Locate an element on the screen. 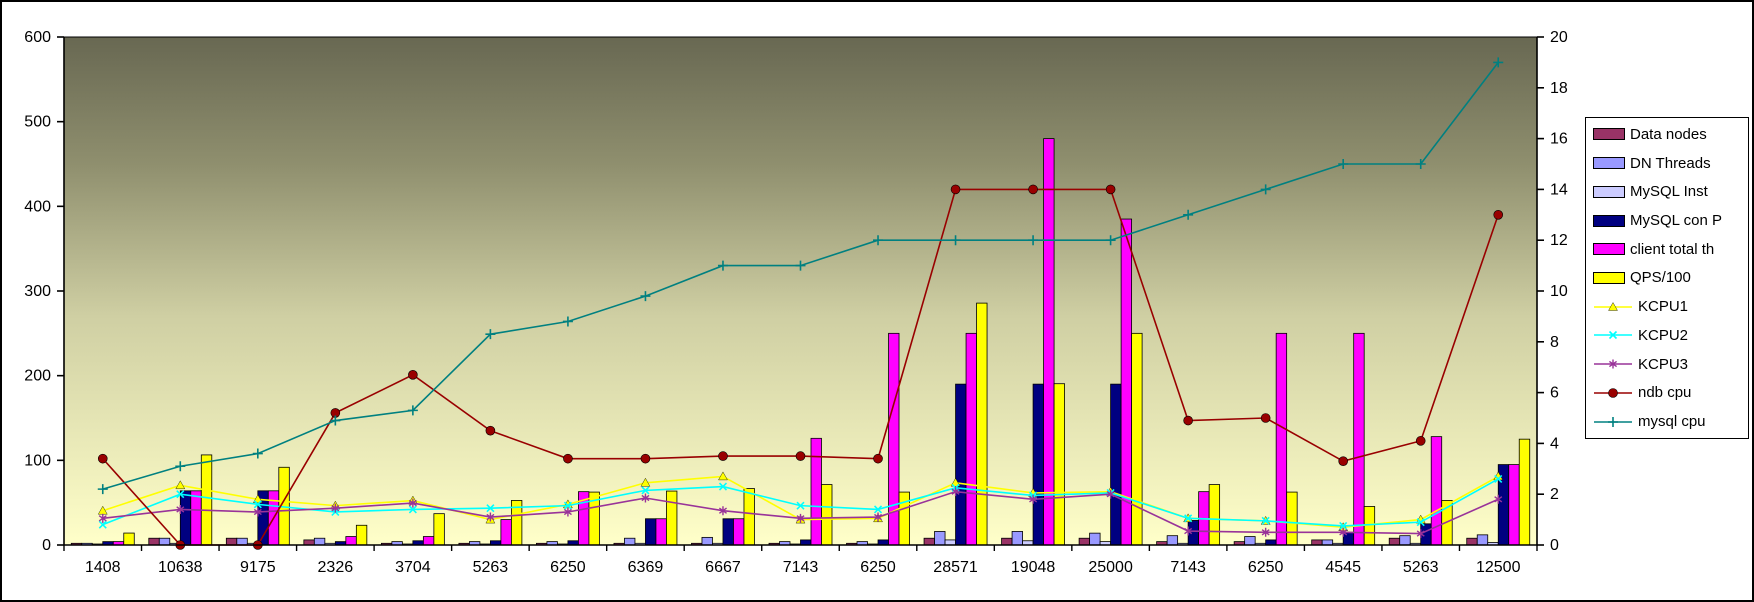 This screenshot has width=1754, height=602. legend-item-client-total-th: client total th is located at coordinates (1670, 249).